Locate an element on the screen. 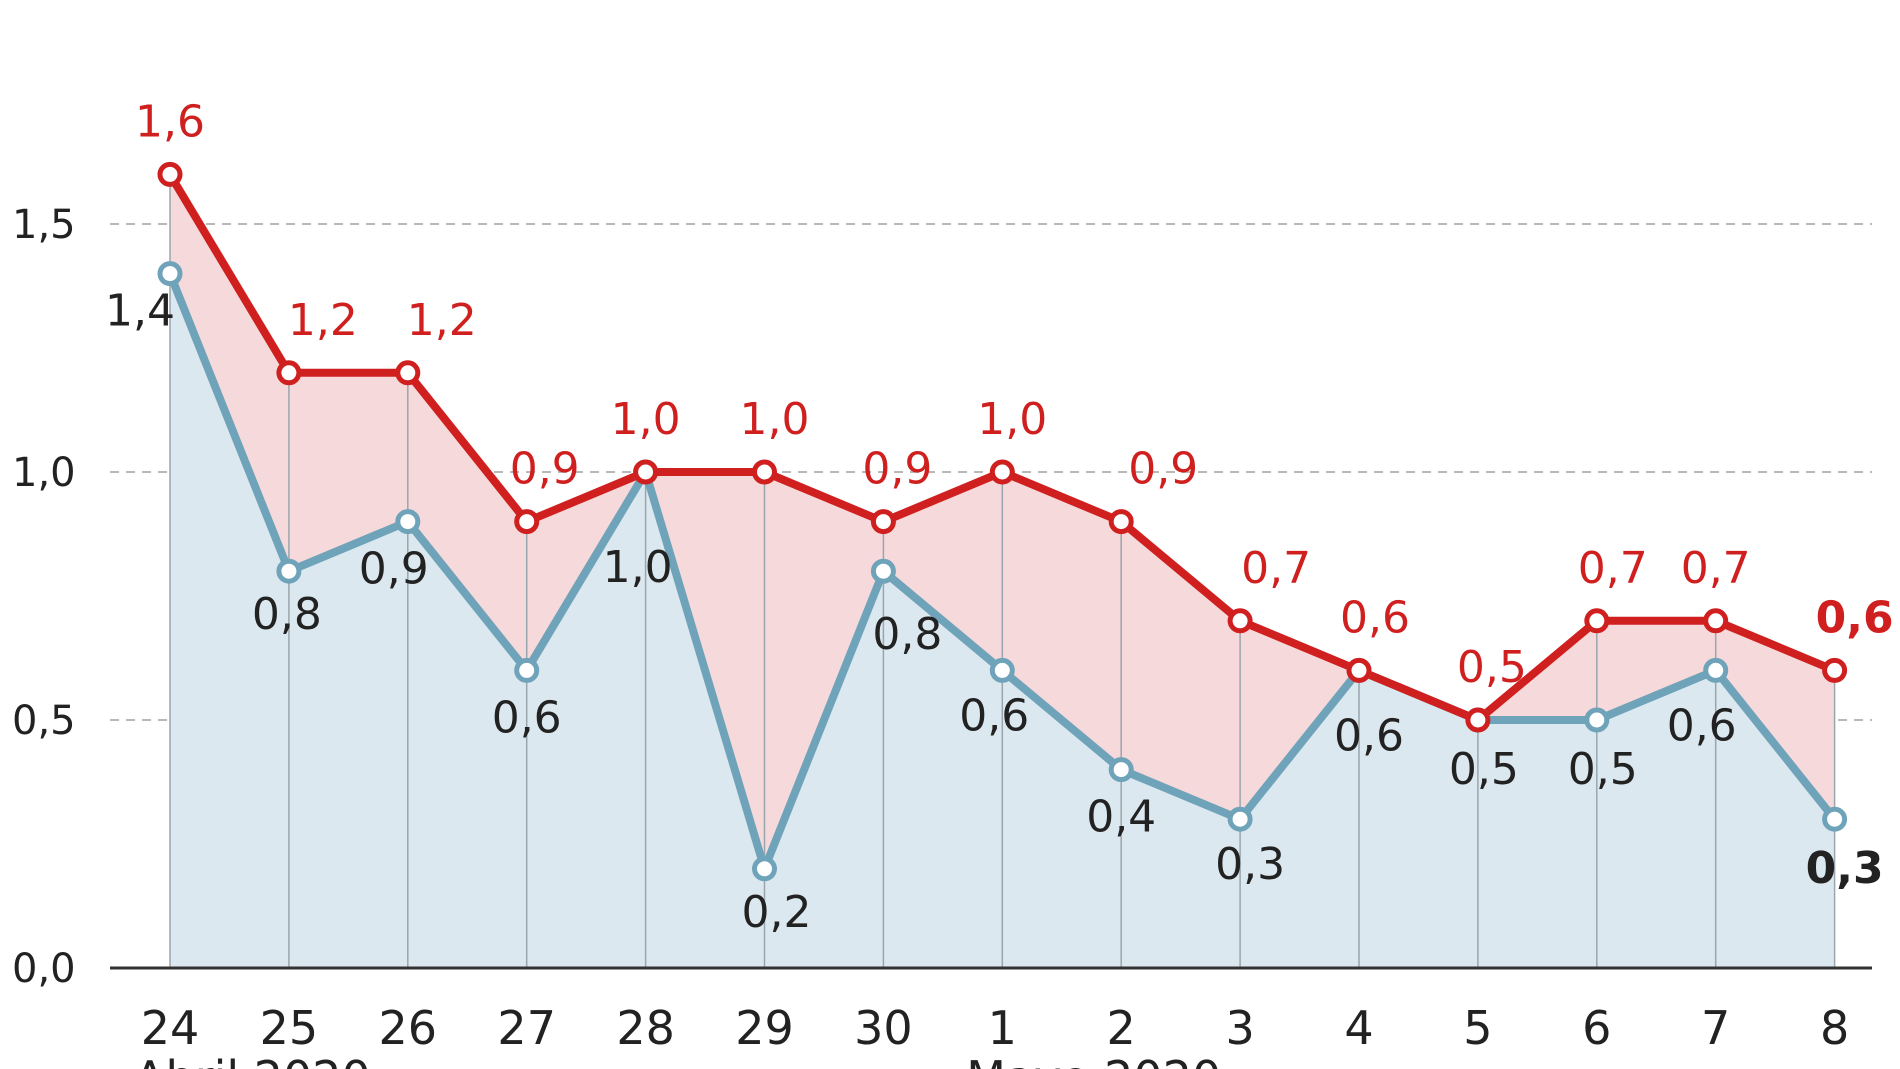 Image resolution: width=1900 pixels, height=1069 pixels. x-tick-label: 4 is located at coordinates (1358, 1028).